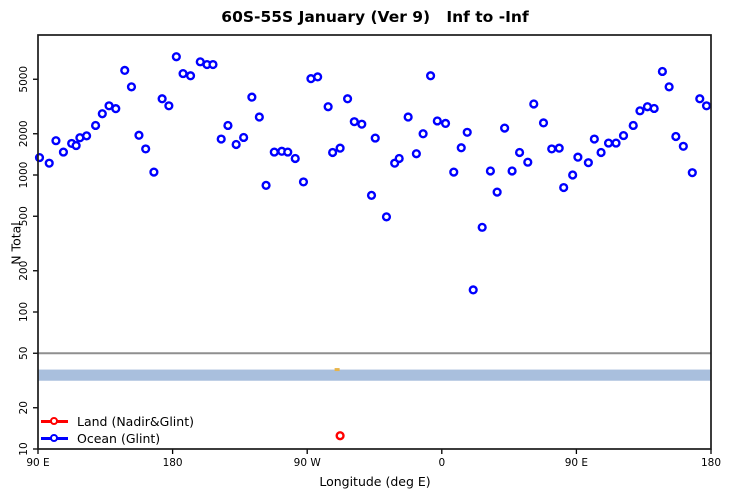  Describe the element at coordinates (340, 436) in the screenshot. I see `data-point-land` at that location.